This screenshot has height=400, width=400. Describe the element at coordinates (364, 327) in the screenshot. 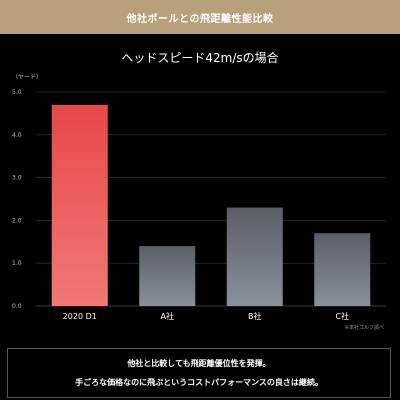

I see `footnote: ※本社ゴルフ調べ` at that location.